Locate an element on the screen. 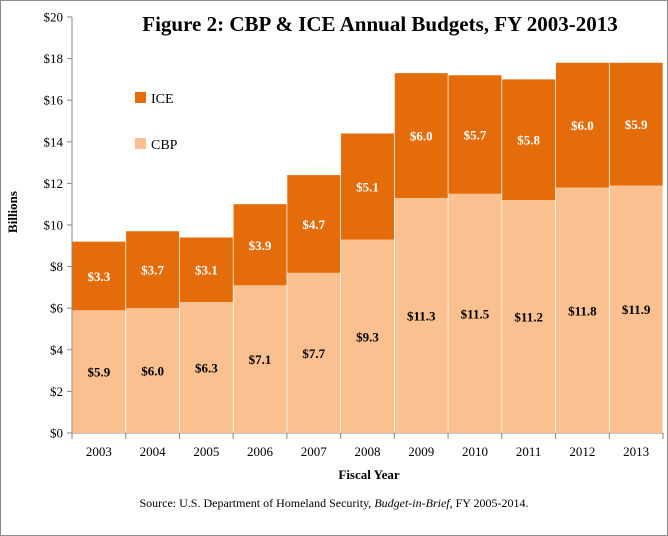 The width and height of the screenshot is (668, 536). bar-cbp-2007 is located at coordinates (314, 352).